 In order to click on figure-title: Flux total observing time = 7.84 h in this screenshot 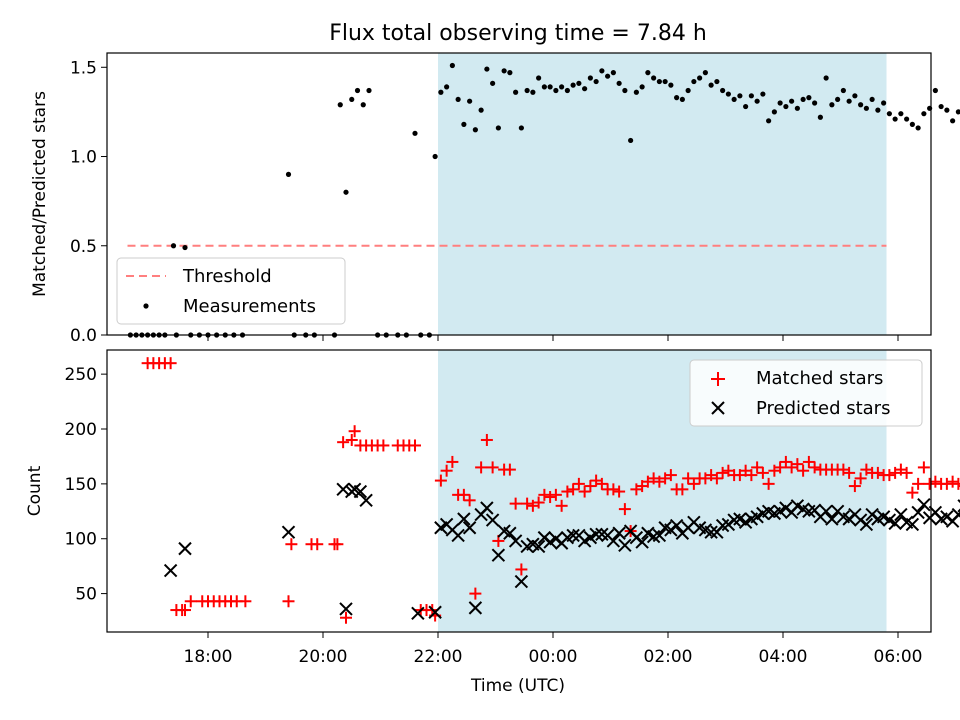, I will do `click(518, 33)`.